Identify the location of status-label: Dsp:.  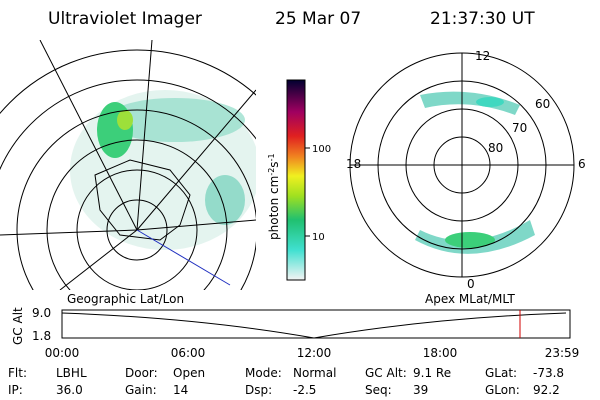
(258, 390).